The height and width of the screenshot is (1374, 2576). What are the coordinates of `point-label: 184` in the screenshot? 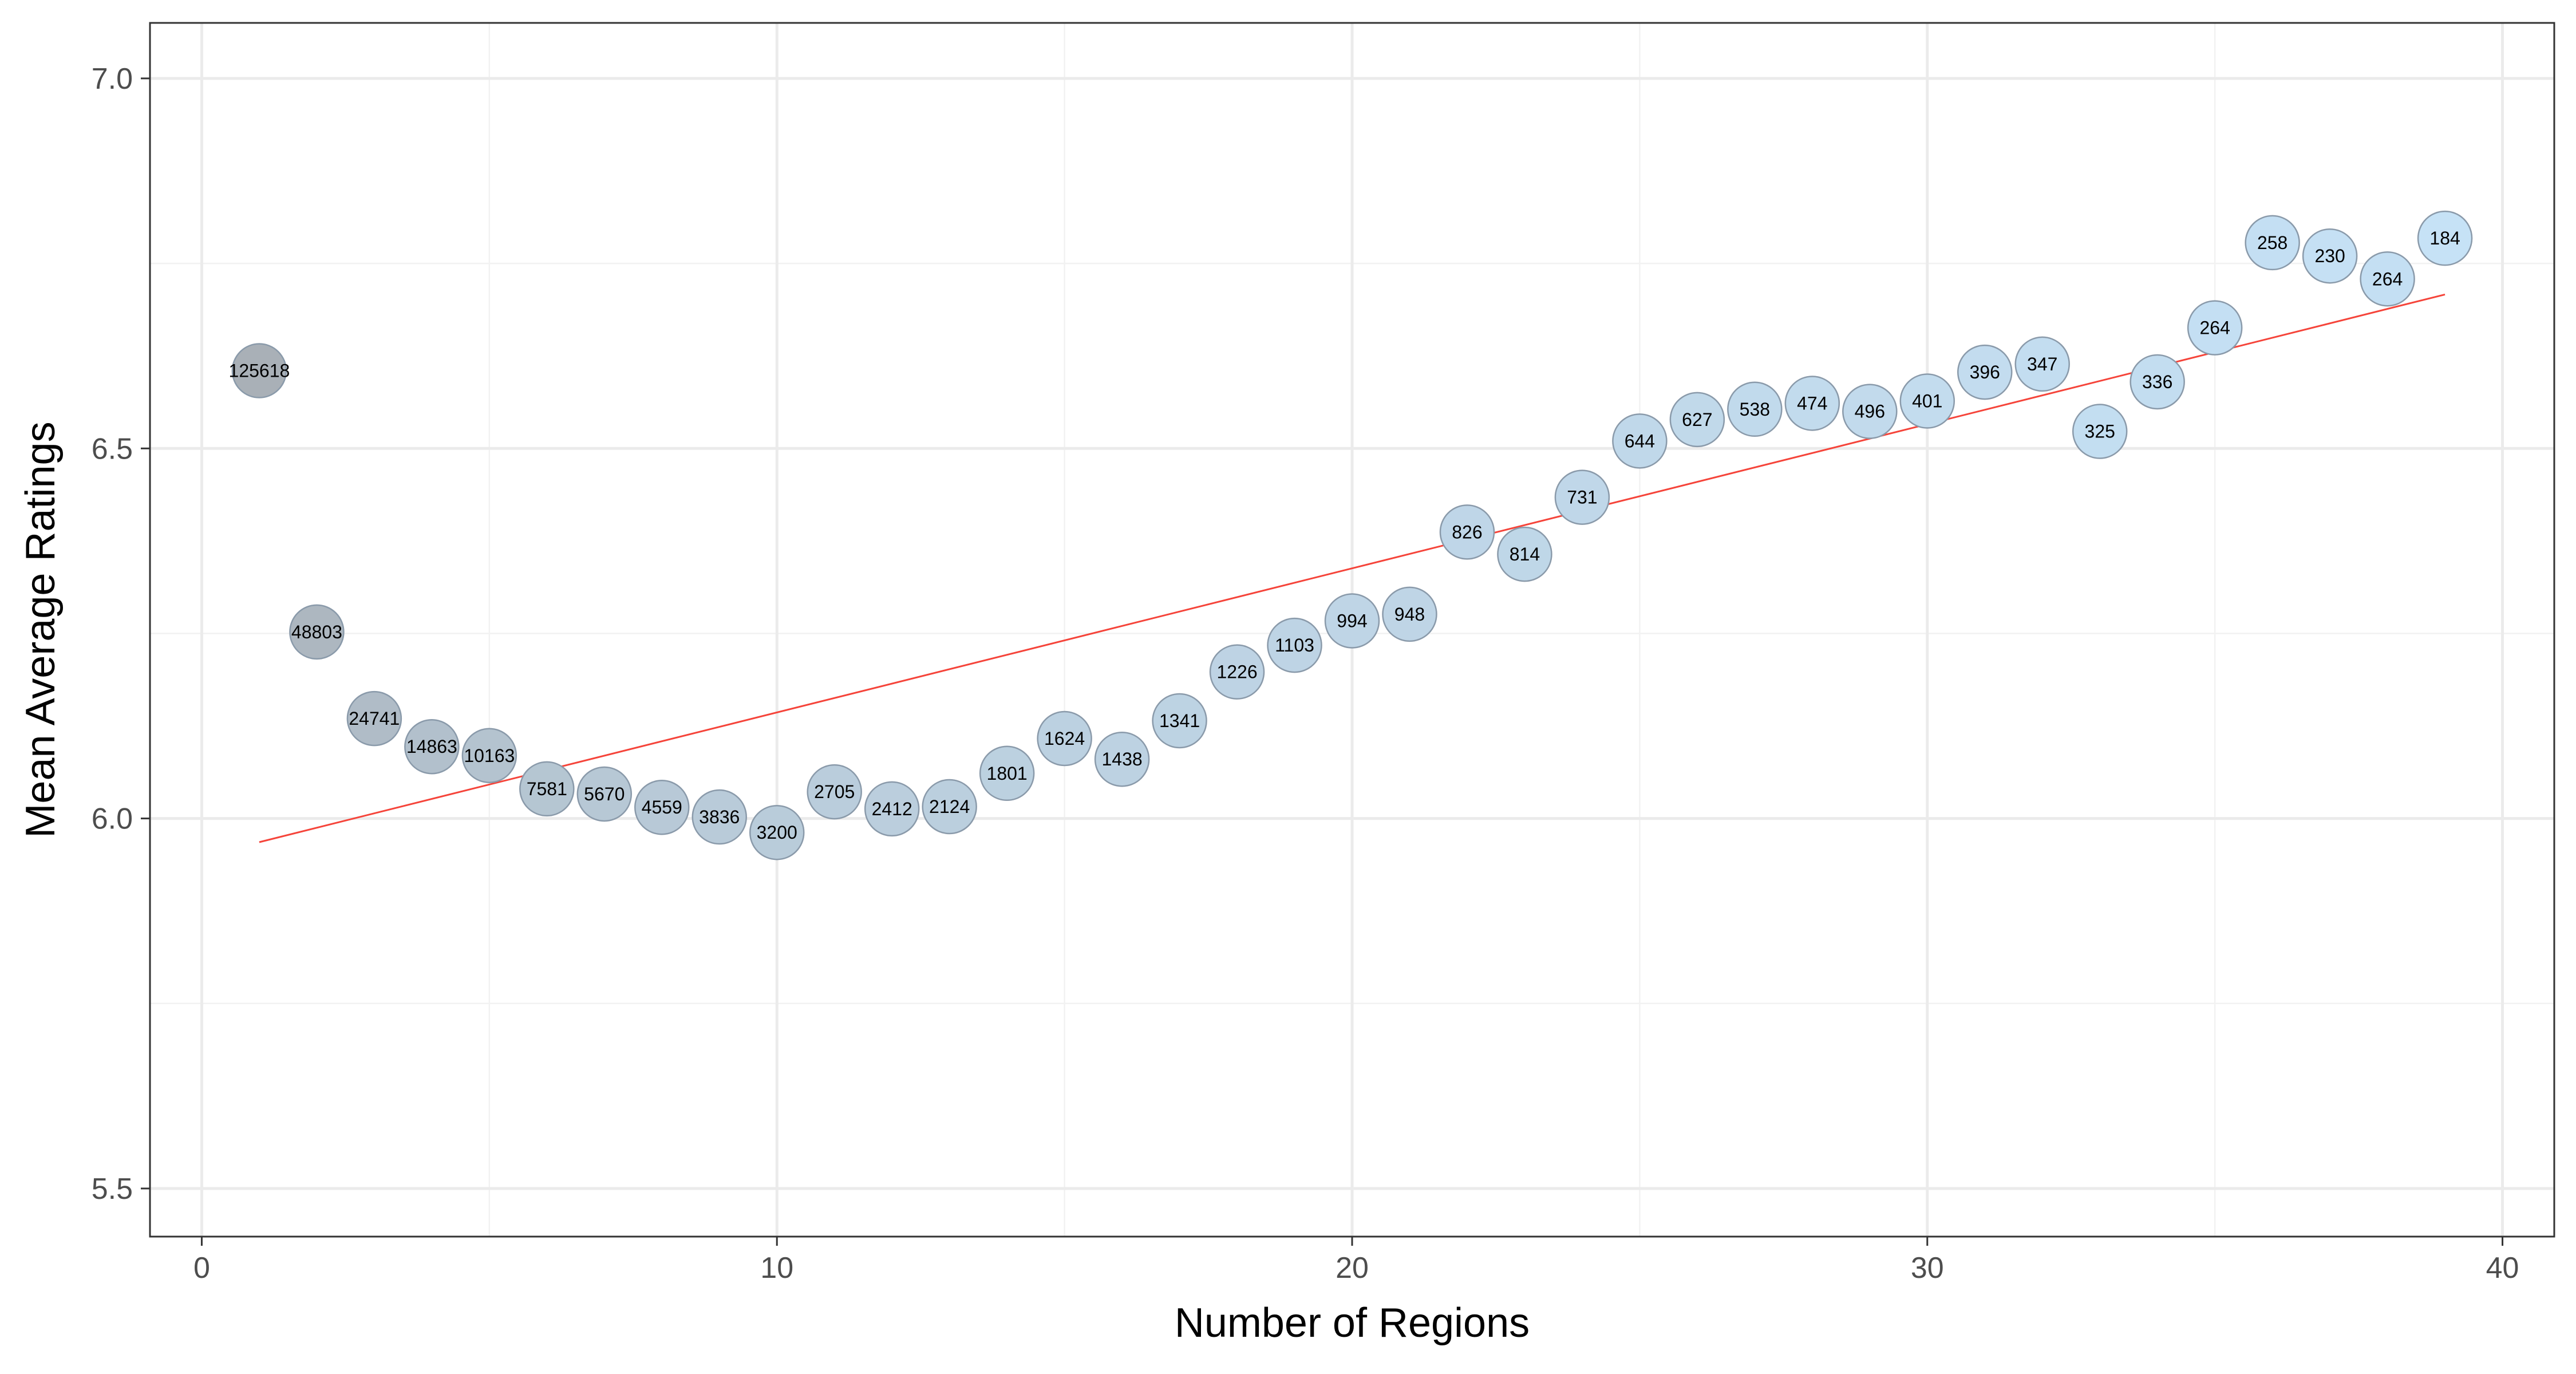 It's located at (2444, 238).